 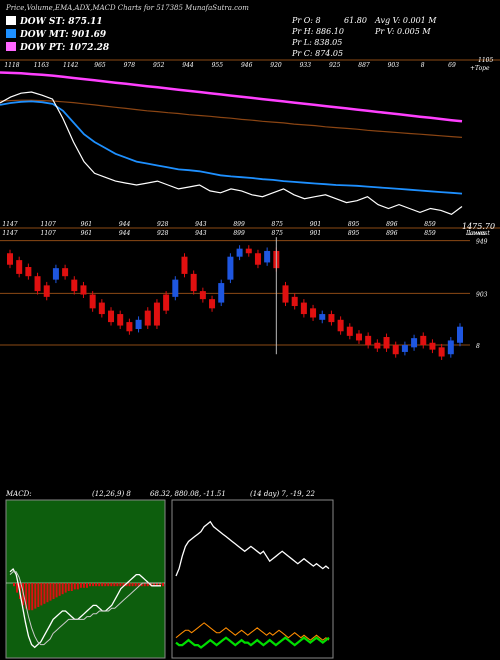 I want to click on ema-top-tick-label: 1163, so click(x=41, y=65).